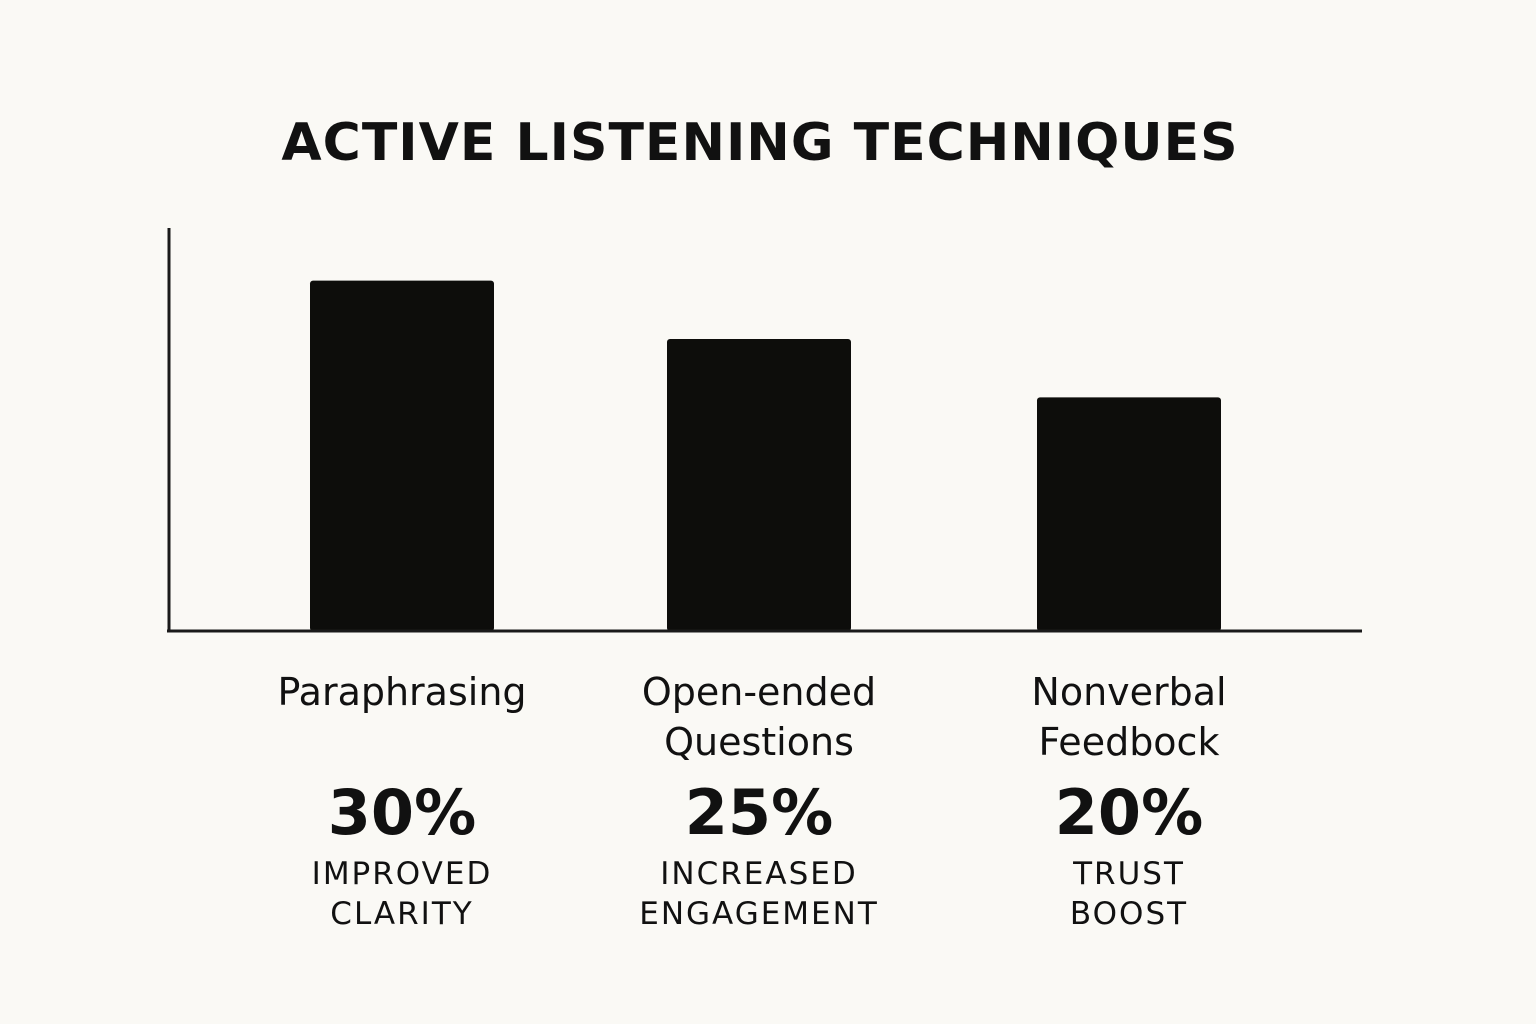  Describe the element at coordinates (1129, 914) in the screenshot. I see `description-label-3-line-2: BOOST` at that location.